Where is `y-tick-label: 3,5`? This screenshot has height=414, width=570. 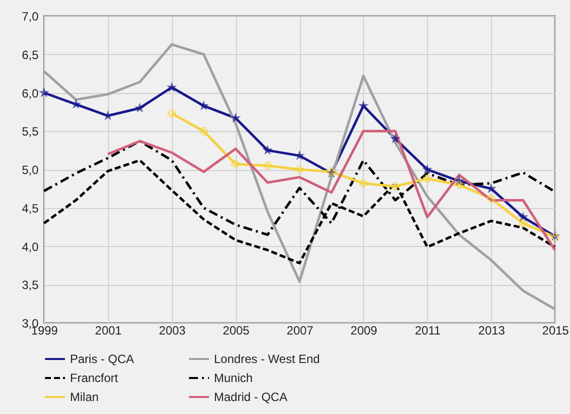 y-tick-label: 3,5 is located at coordinates (30, 285).